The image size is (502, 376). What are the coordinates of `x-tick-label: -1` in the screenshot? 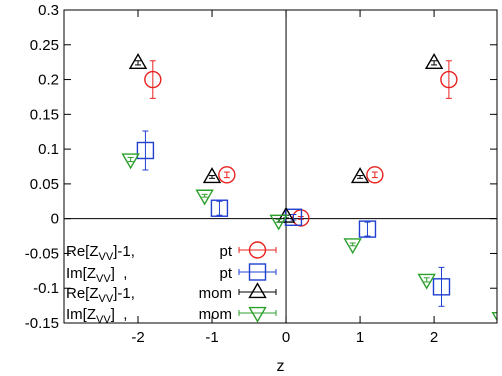 It's located at (211, 337).